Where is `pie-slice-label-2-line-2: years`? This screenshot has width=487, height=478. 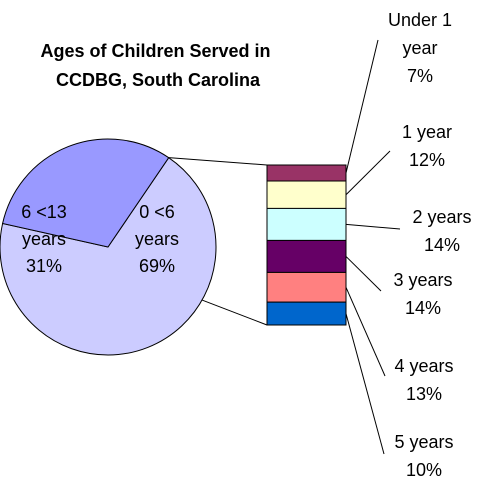 pie-slice-label-2-line-2: years is located at coordinates (44, 239).